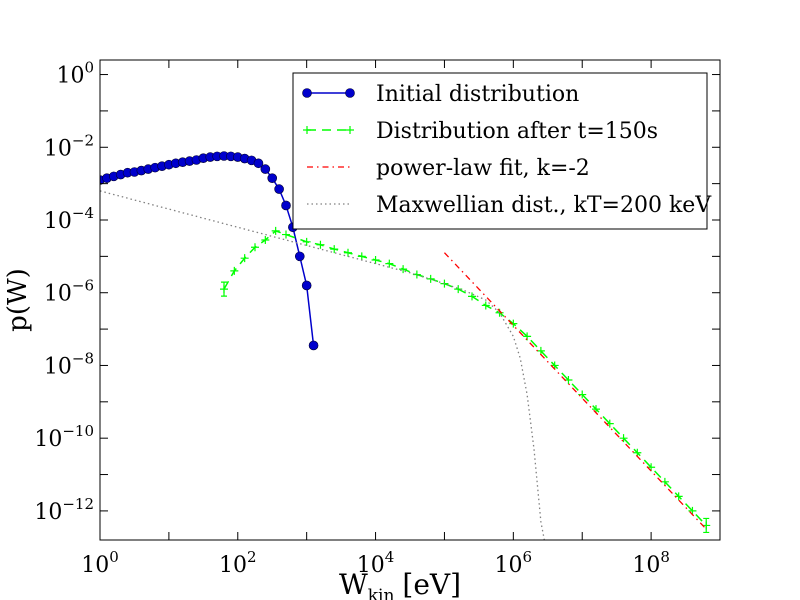  Describe the element at coordinates (353, 584) in the screenshot. I see `x-axis-label-main: W` at that location.